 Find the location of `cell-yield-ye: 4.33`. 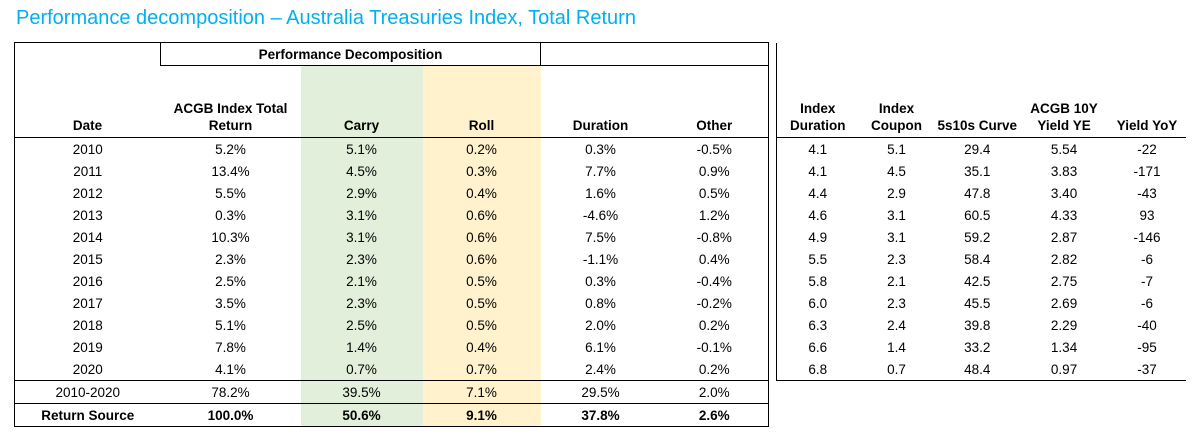

cell-yield-ye: 4.33 is located at coordinates (1064, 215).